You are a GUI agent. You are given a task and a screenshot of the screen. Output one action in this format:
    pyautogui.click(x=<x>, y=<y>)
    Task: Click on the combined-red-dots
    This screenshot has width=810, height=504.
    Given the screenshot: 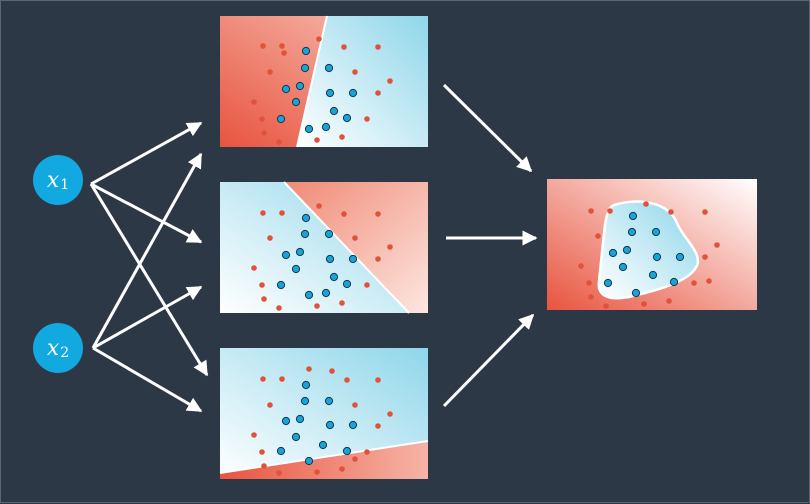 What is the action you would take?
    pyautogui.click(x=649, y=255)
    